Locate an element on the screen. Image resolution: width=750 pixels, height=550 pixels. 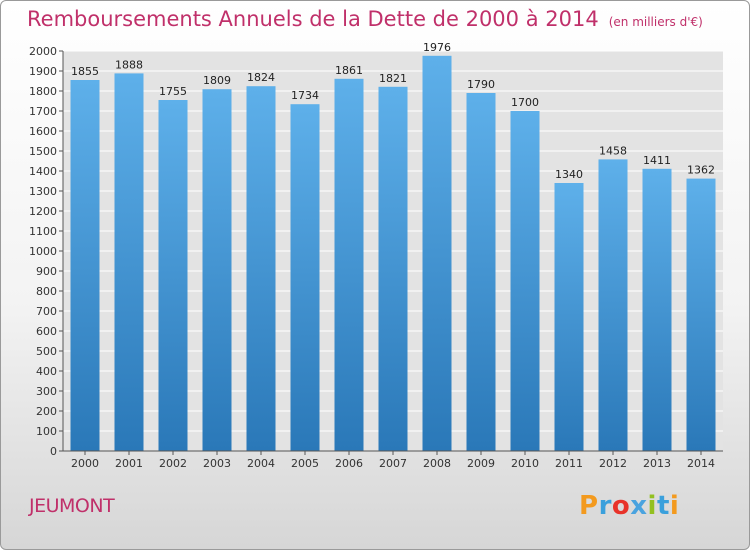
bar-2005 is located at coordinates (305, 277).